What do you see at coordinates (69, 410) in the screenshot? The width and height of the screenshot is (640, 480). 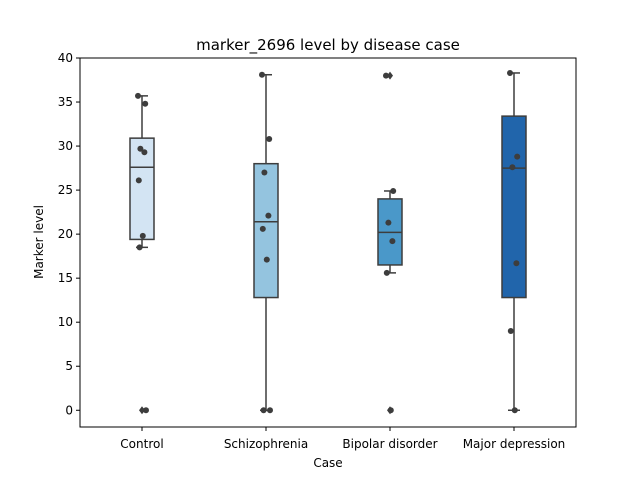 I see `y-tick-label: 0` at bounding box center [69, 410].